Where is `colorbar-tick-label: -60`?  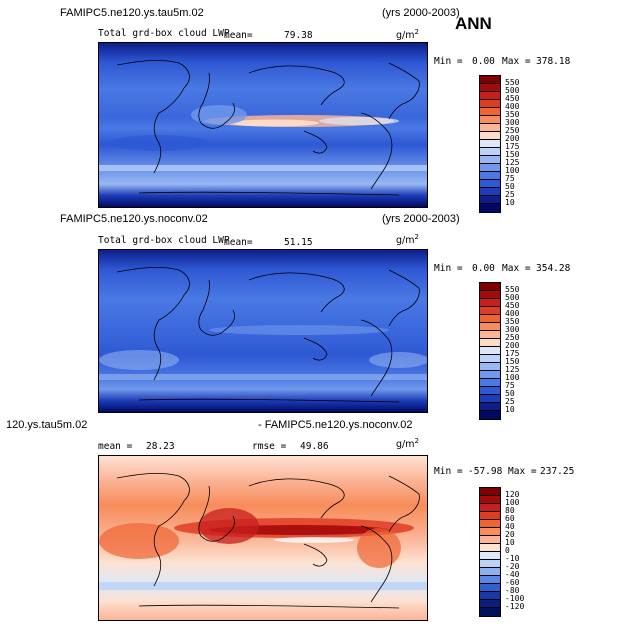 colorbar-tick-label: -60 is located at coordinates (512, 582).